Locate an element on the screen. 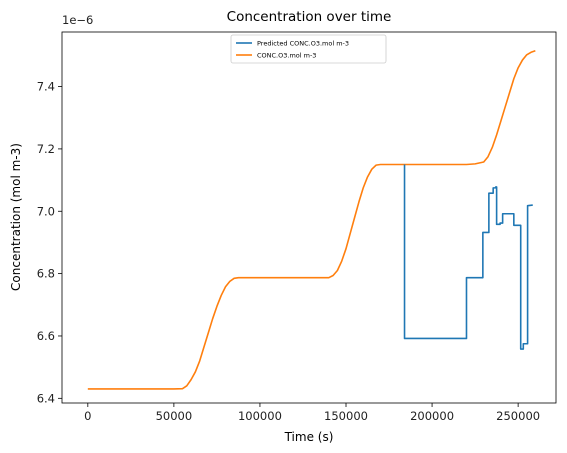 Image resolution: width=567 pixels, height=453 pixels. x-tick-label: 100000 is located at coordinates (260, 416).